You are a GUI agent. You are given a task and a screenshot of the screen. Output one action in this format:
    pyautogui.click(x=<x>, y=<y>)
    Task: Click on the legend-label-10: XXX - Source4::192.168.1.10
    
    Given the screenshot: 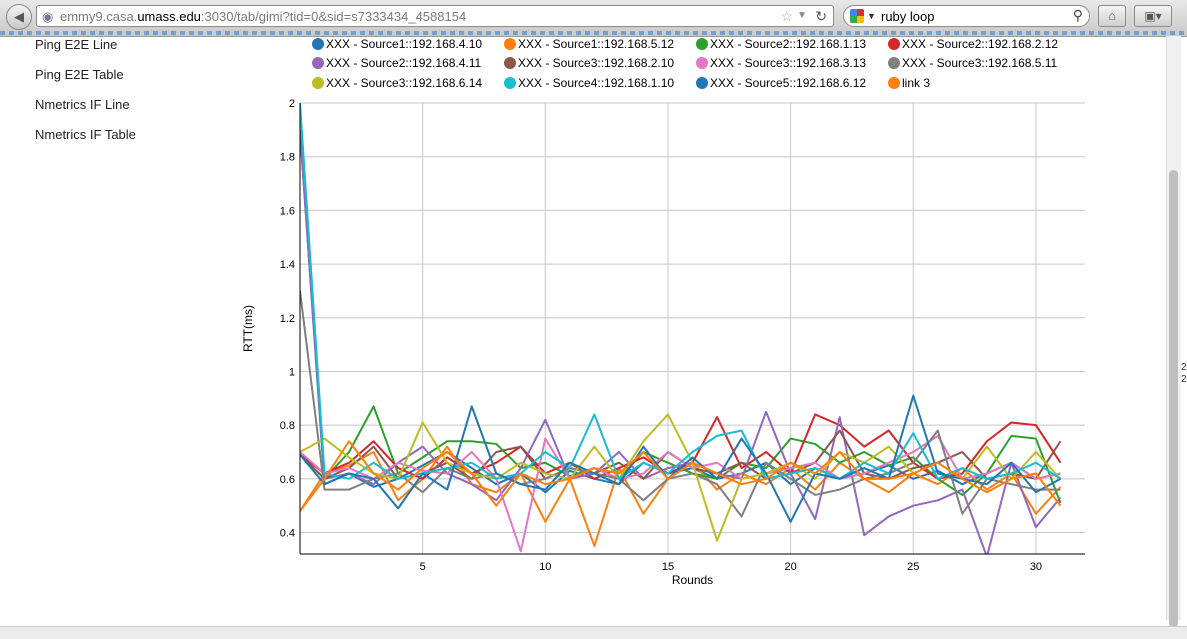 What is the action you would take?
    pyautogui.click(x=596, y=83)
    